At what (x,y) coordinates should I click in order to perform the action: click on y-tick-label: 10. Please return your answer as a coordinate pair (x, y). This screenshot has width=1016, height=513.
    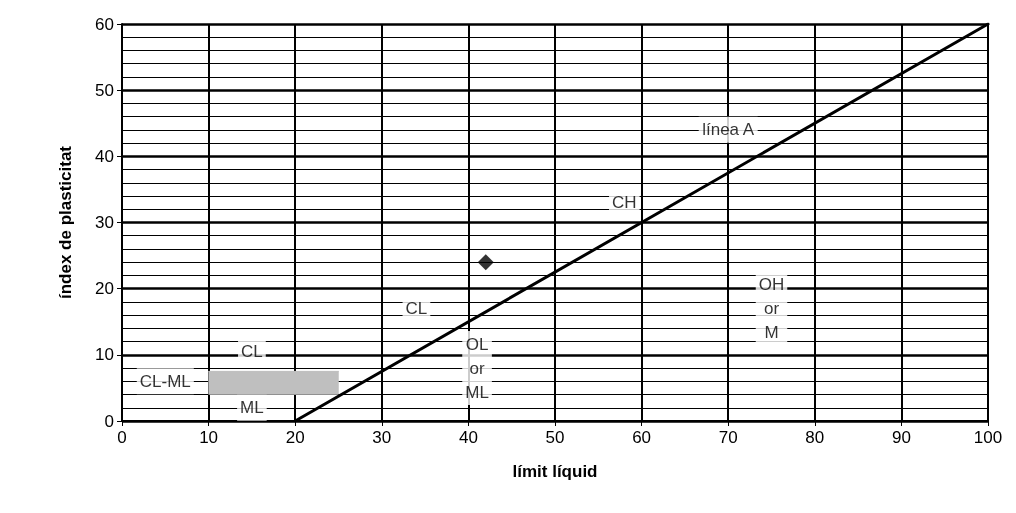
    Looking at the image, I should click on (104, 355).